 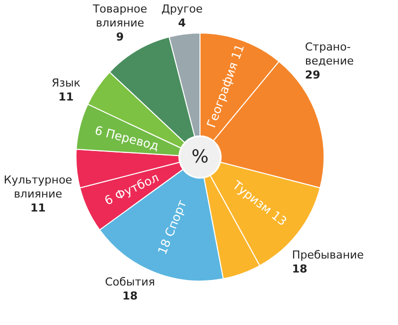 What do you see at coordinates (120, 23) in the screenshot?
I see `text: Товарное влияние 9` at bounding box center [120, 23].